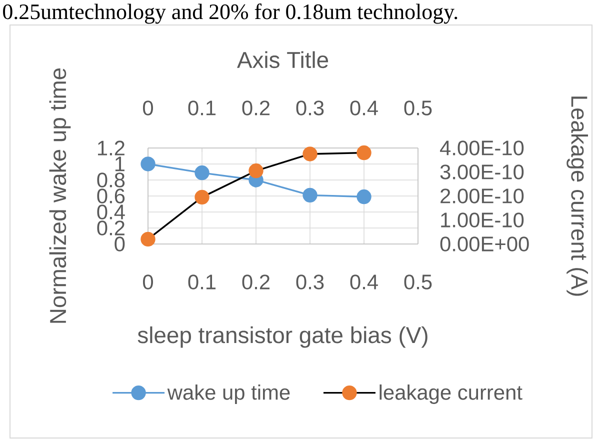 This screenshot has height=439, width=609. What do you see at coordinates (418, 108) in the screenshot?
I see `x2-tick-label: 0.5` at bounding box center [418, 108].